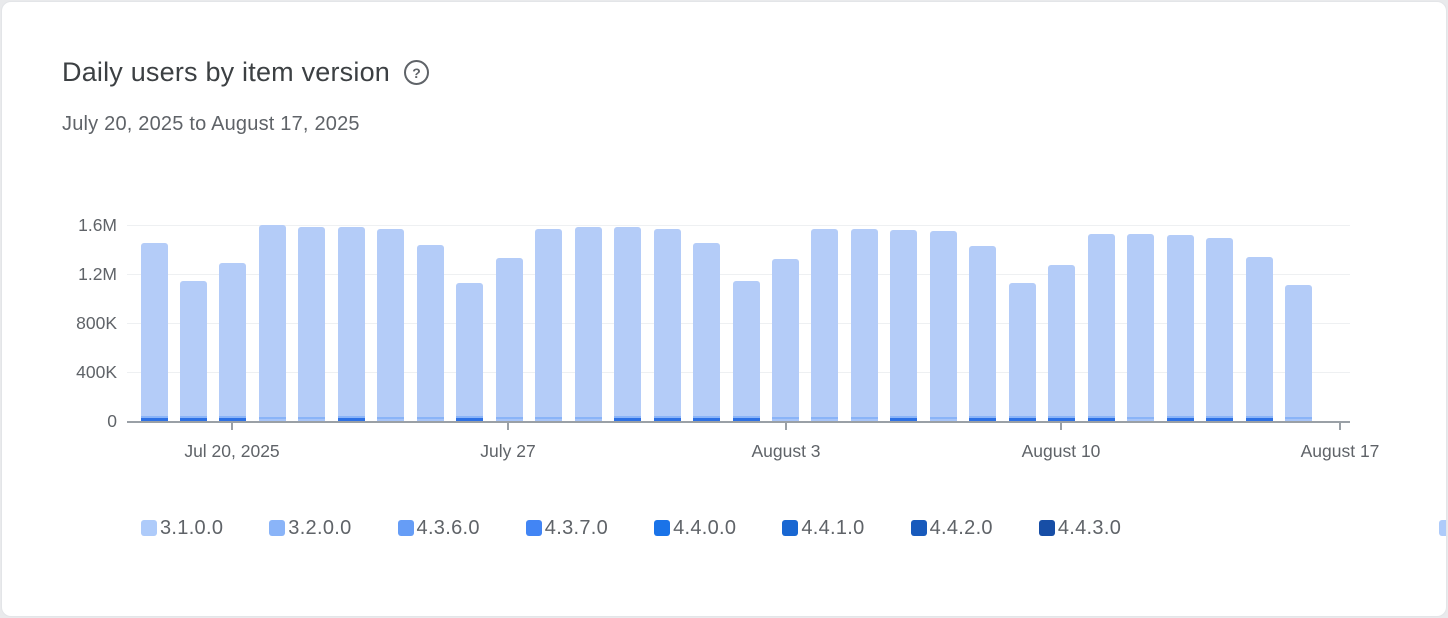 This screenshot has width=1448, height=618. I want to click on legend-item: 3.2.0.0, so click(310, 528).